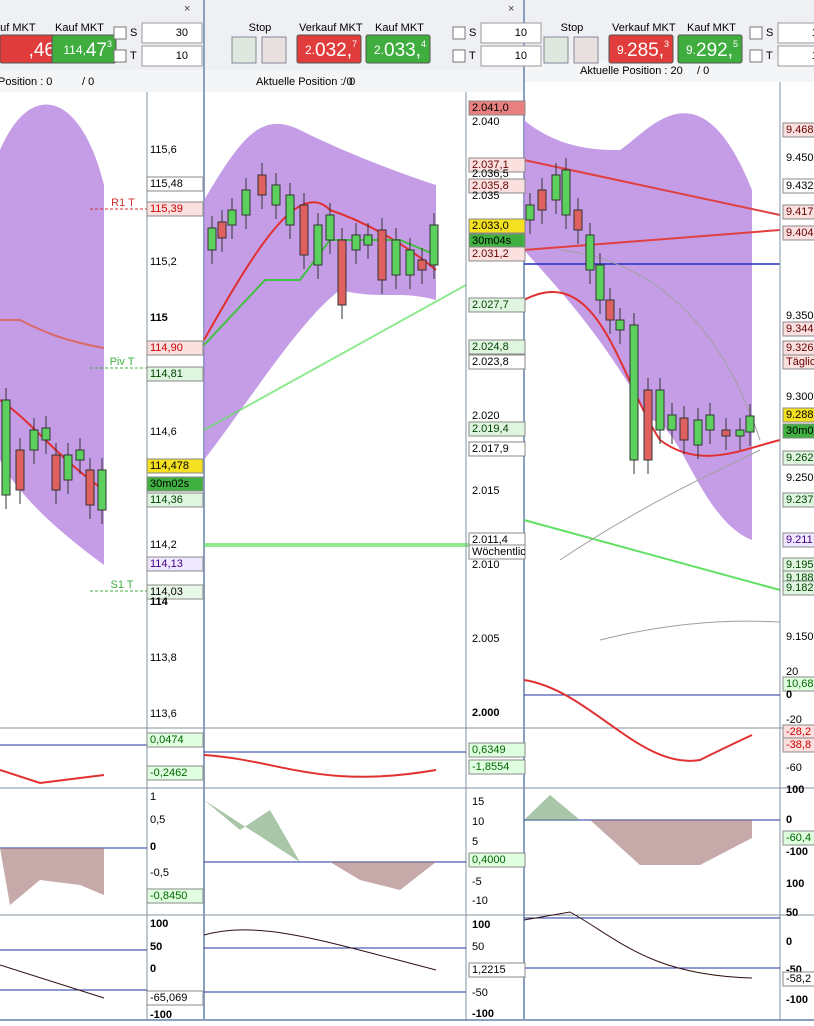 This screenshot has height=1026, width=814. I want to click on axis-label: 2.035, so click(486, 196).